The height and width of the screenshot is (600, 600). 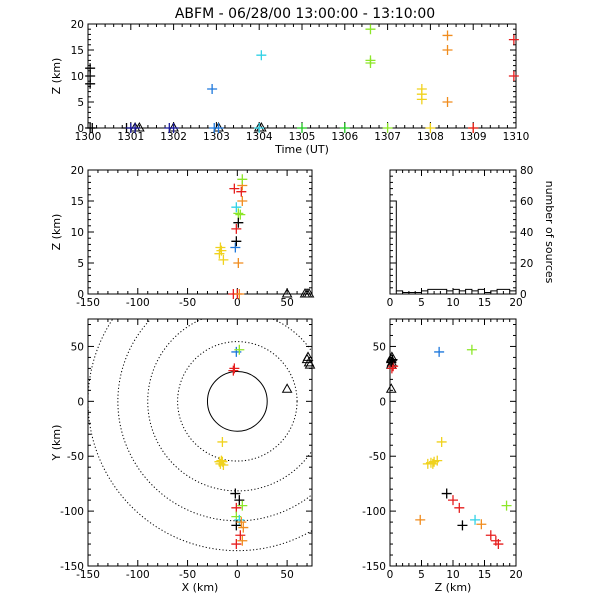 What do you see at coordinates (526, 202) in the screenshot?
I see `y-tick-label: 60` at bounding box center [526, 202].